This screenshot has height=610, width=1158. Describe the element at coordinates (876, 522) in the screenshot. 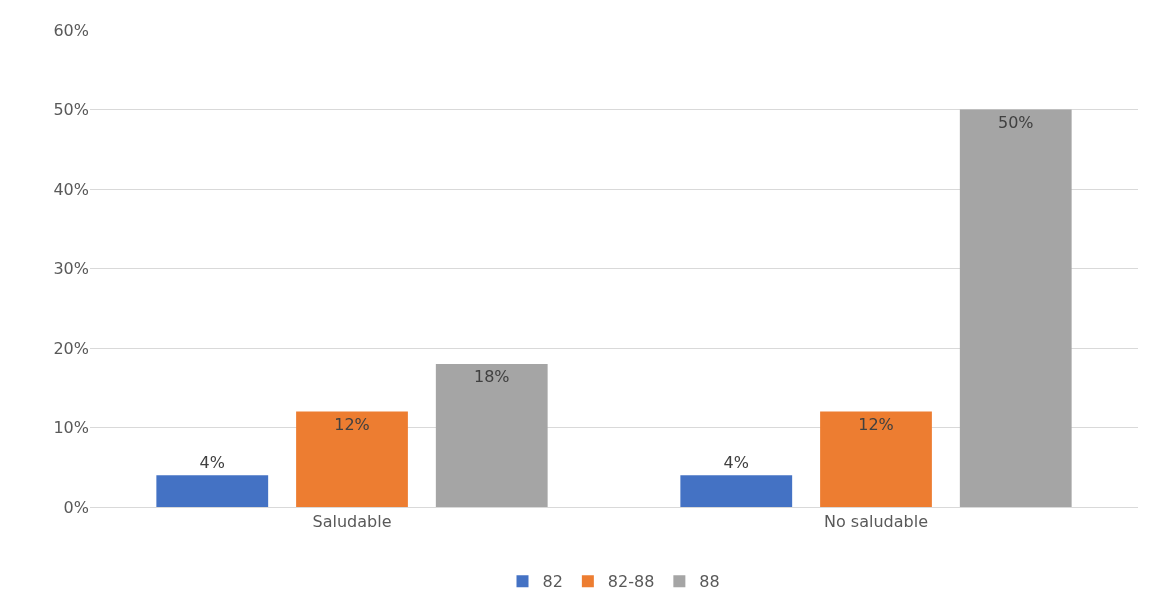

I see `x-tick-label: No saludable` at that location.